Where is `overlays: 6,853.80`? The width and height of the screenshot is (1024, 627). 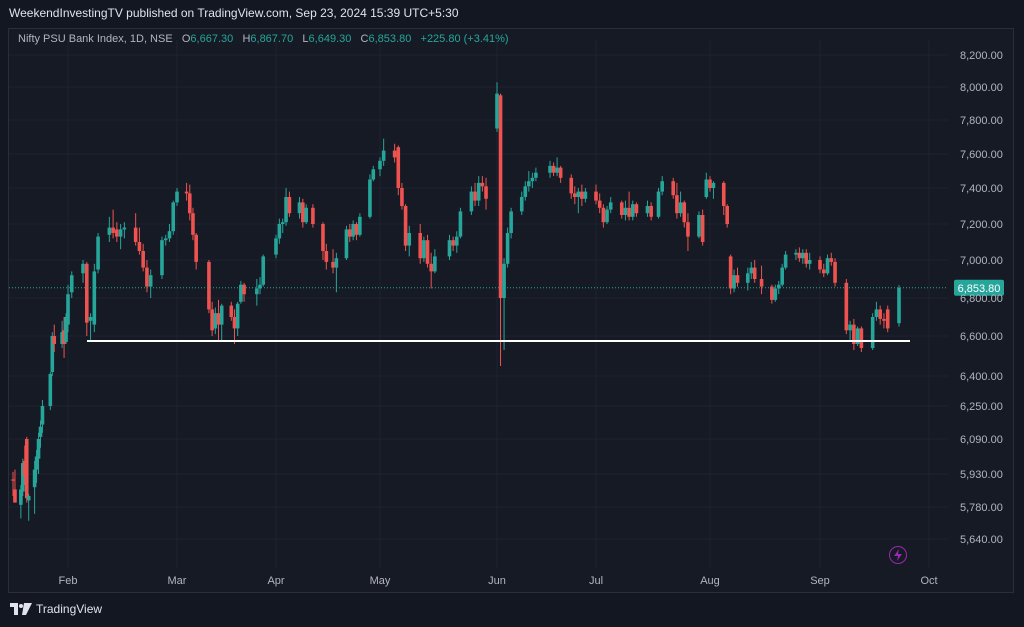 overlays: 6,853.80 is located at coordinates (506, 310).